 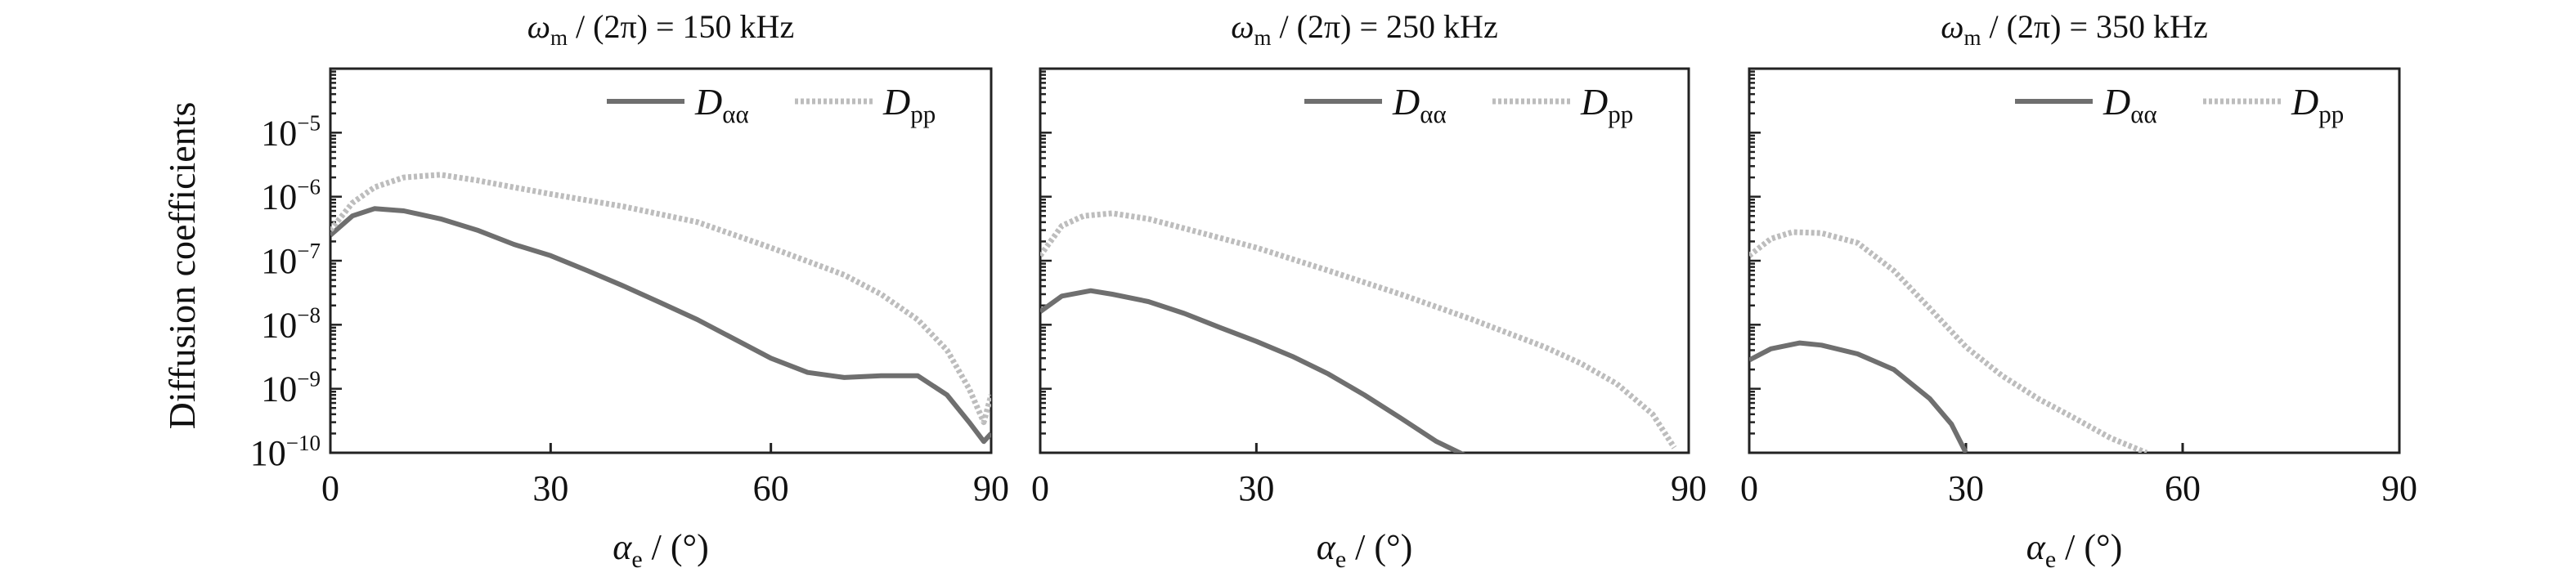 I want to click on y-axis-label: Diffusion coefficients, so click(x=182, y=266).